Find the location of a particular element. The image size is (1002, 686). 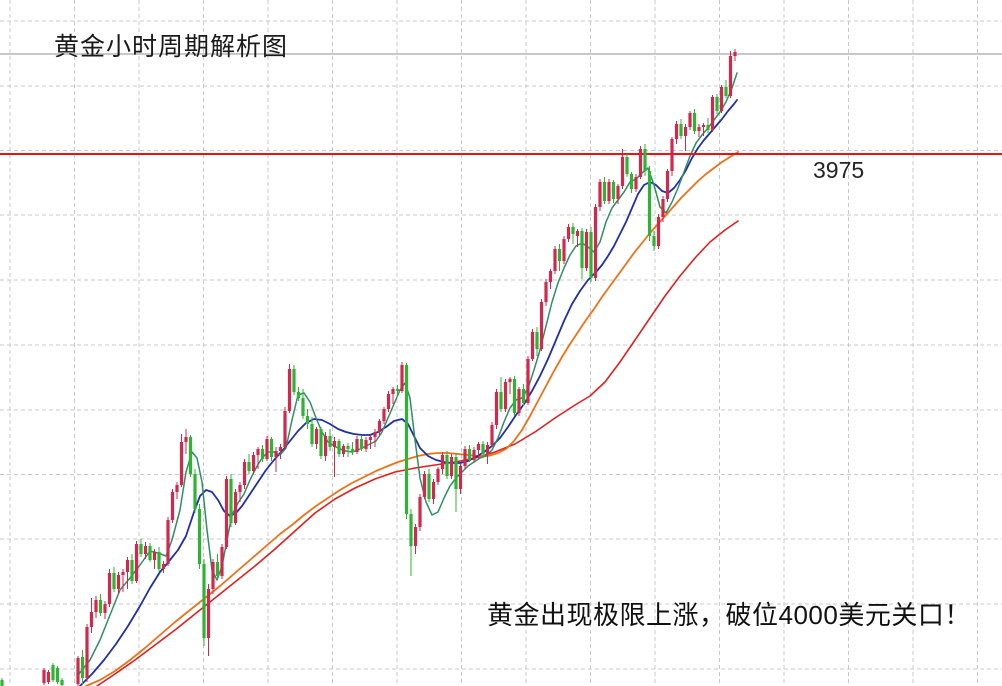

trend-line-down-right is located at coordinates (794, 81).